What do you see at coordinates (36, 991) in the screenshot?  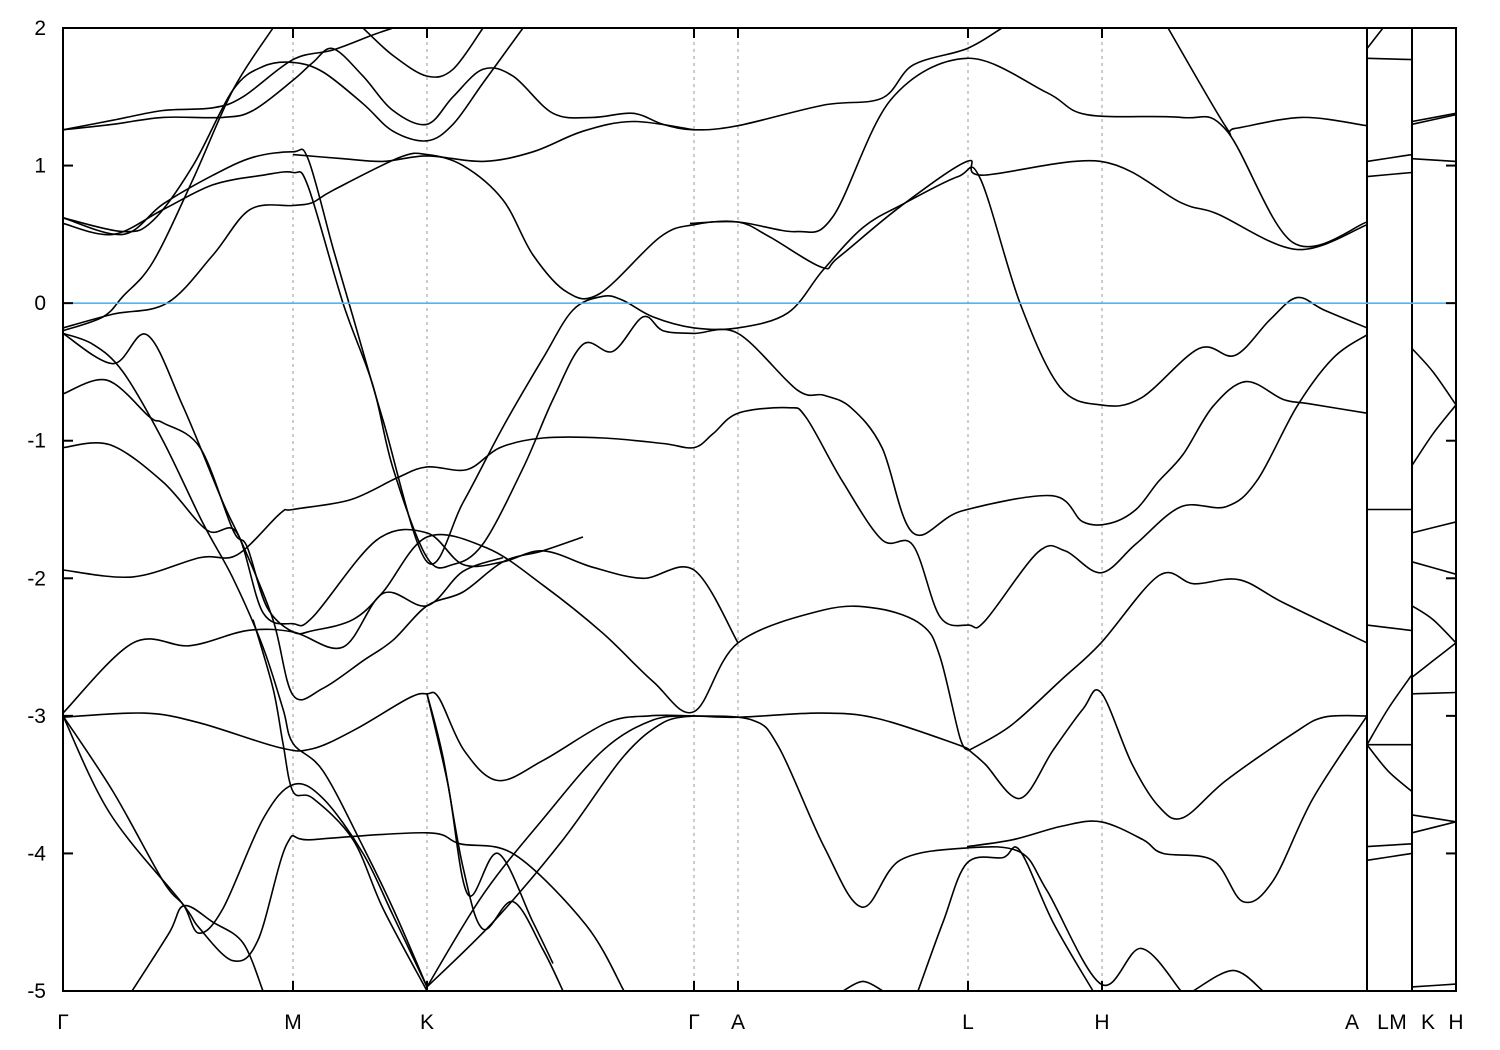 I see `y-tick-label: -5` at bounding box center [36, 991].